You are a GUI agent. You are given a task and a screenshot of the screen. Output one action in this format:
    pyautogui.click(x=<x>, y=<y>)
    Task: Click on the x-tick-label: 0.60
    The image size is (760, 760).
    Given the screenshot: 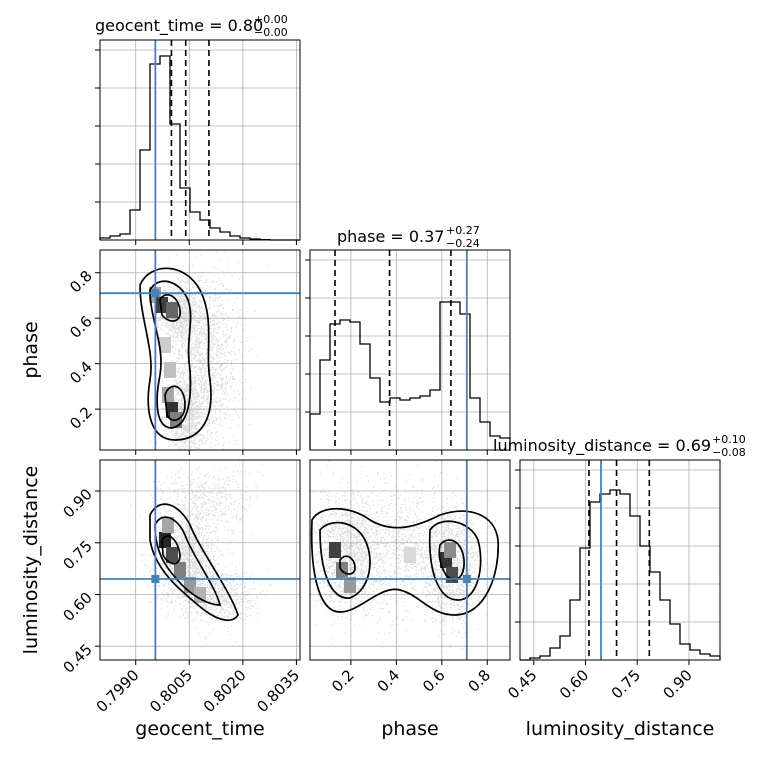 What is the action you would take?
    pyautogui.click(x=574, y=684)
    